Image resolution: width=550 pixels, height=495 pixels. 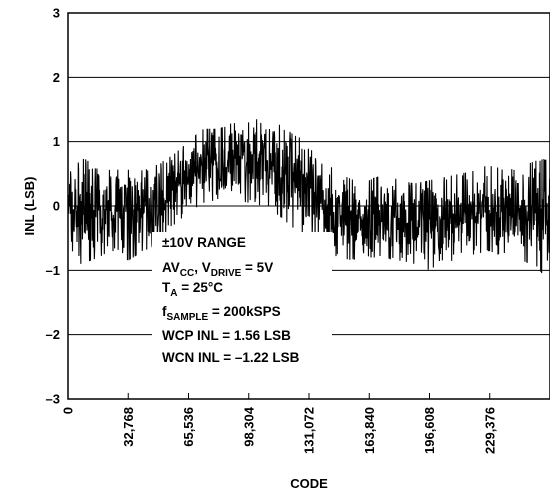 I want to click on x-axis-title: CODE, so click(x=309, y=483).